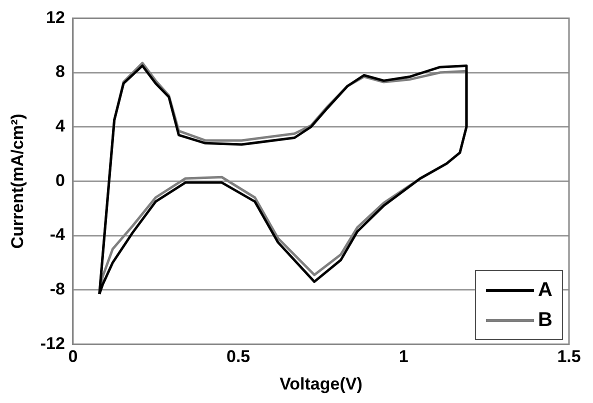  Describe the element at coordinates (545, 290) in the screenshot. I see `legend-label: A` at that location.